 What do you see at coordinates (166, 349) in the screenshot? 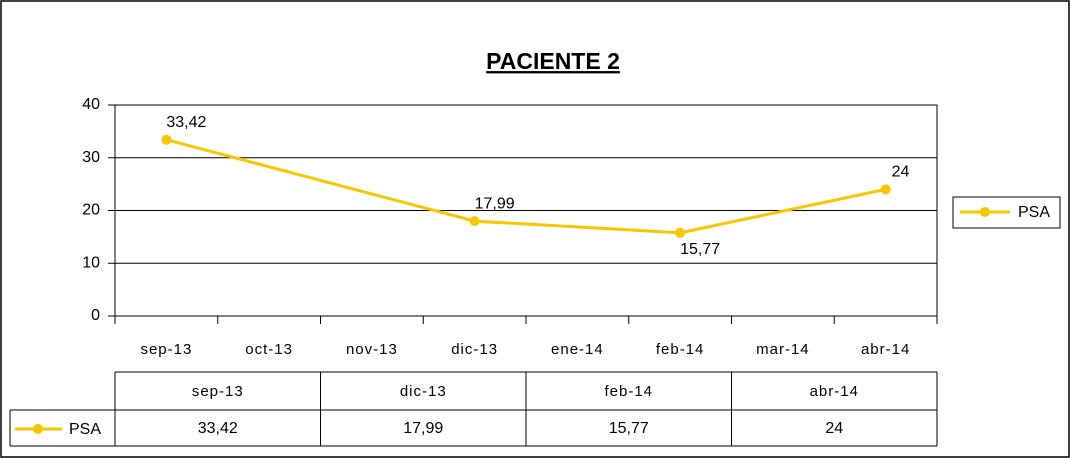
I see `x-tick-label: sep-13` at bounding box center [166, 349].